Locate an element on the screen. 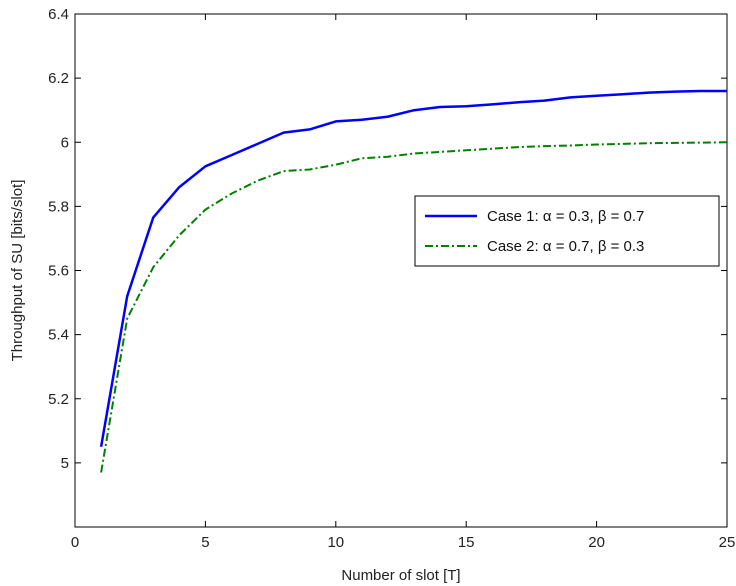 Image resolution: width=736 pixels, height=586 pixels. x-tick-label: 15 is located at coordinates (466, 542).